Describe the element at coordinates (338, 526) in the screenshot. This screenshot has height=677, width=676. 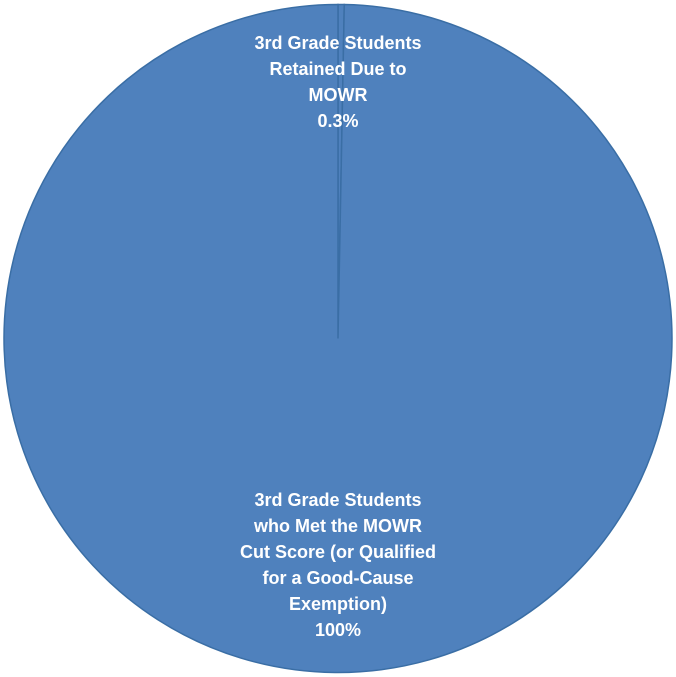
I see `slice-label-met-line-2: who Met the MOWR` at that location.